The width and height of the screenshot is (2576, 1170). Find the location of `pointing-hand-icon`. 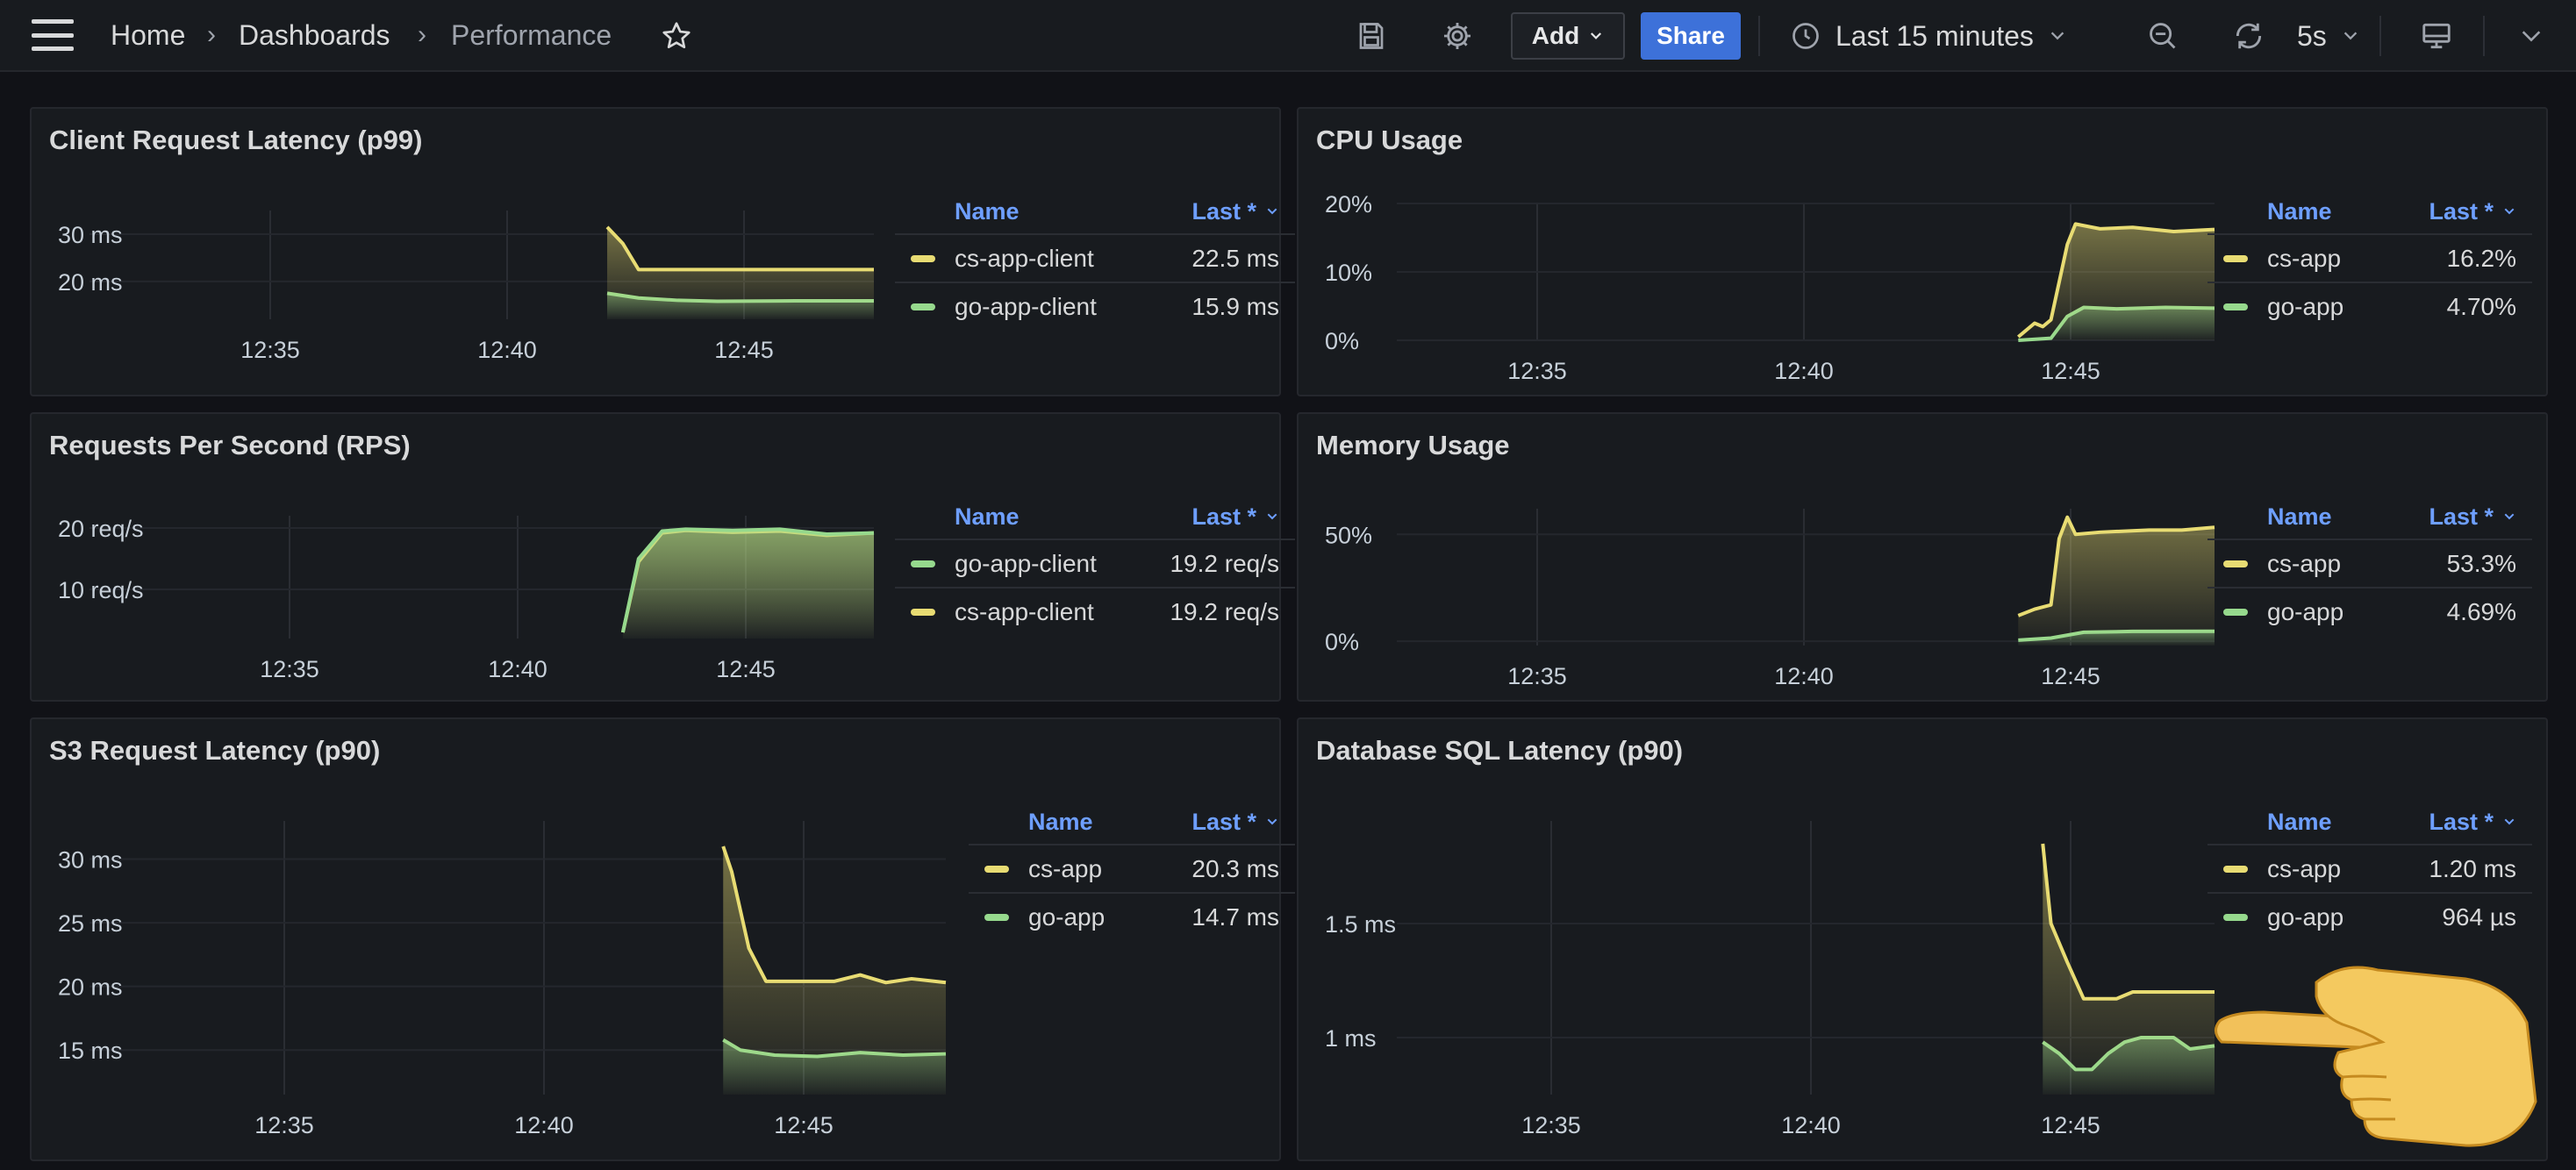

pointing-hand-icon is located at coordinates (2376, 1056).